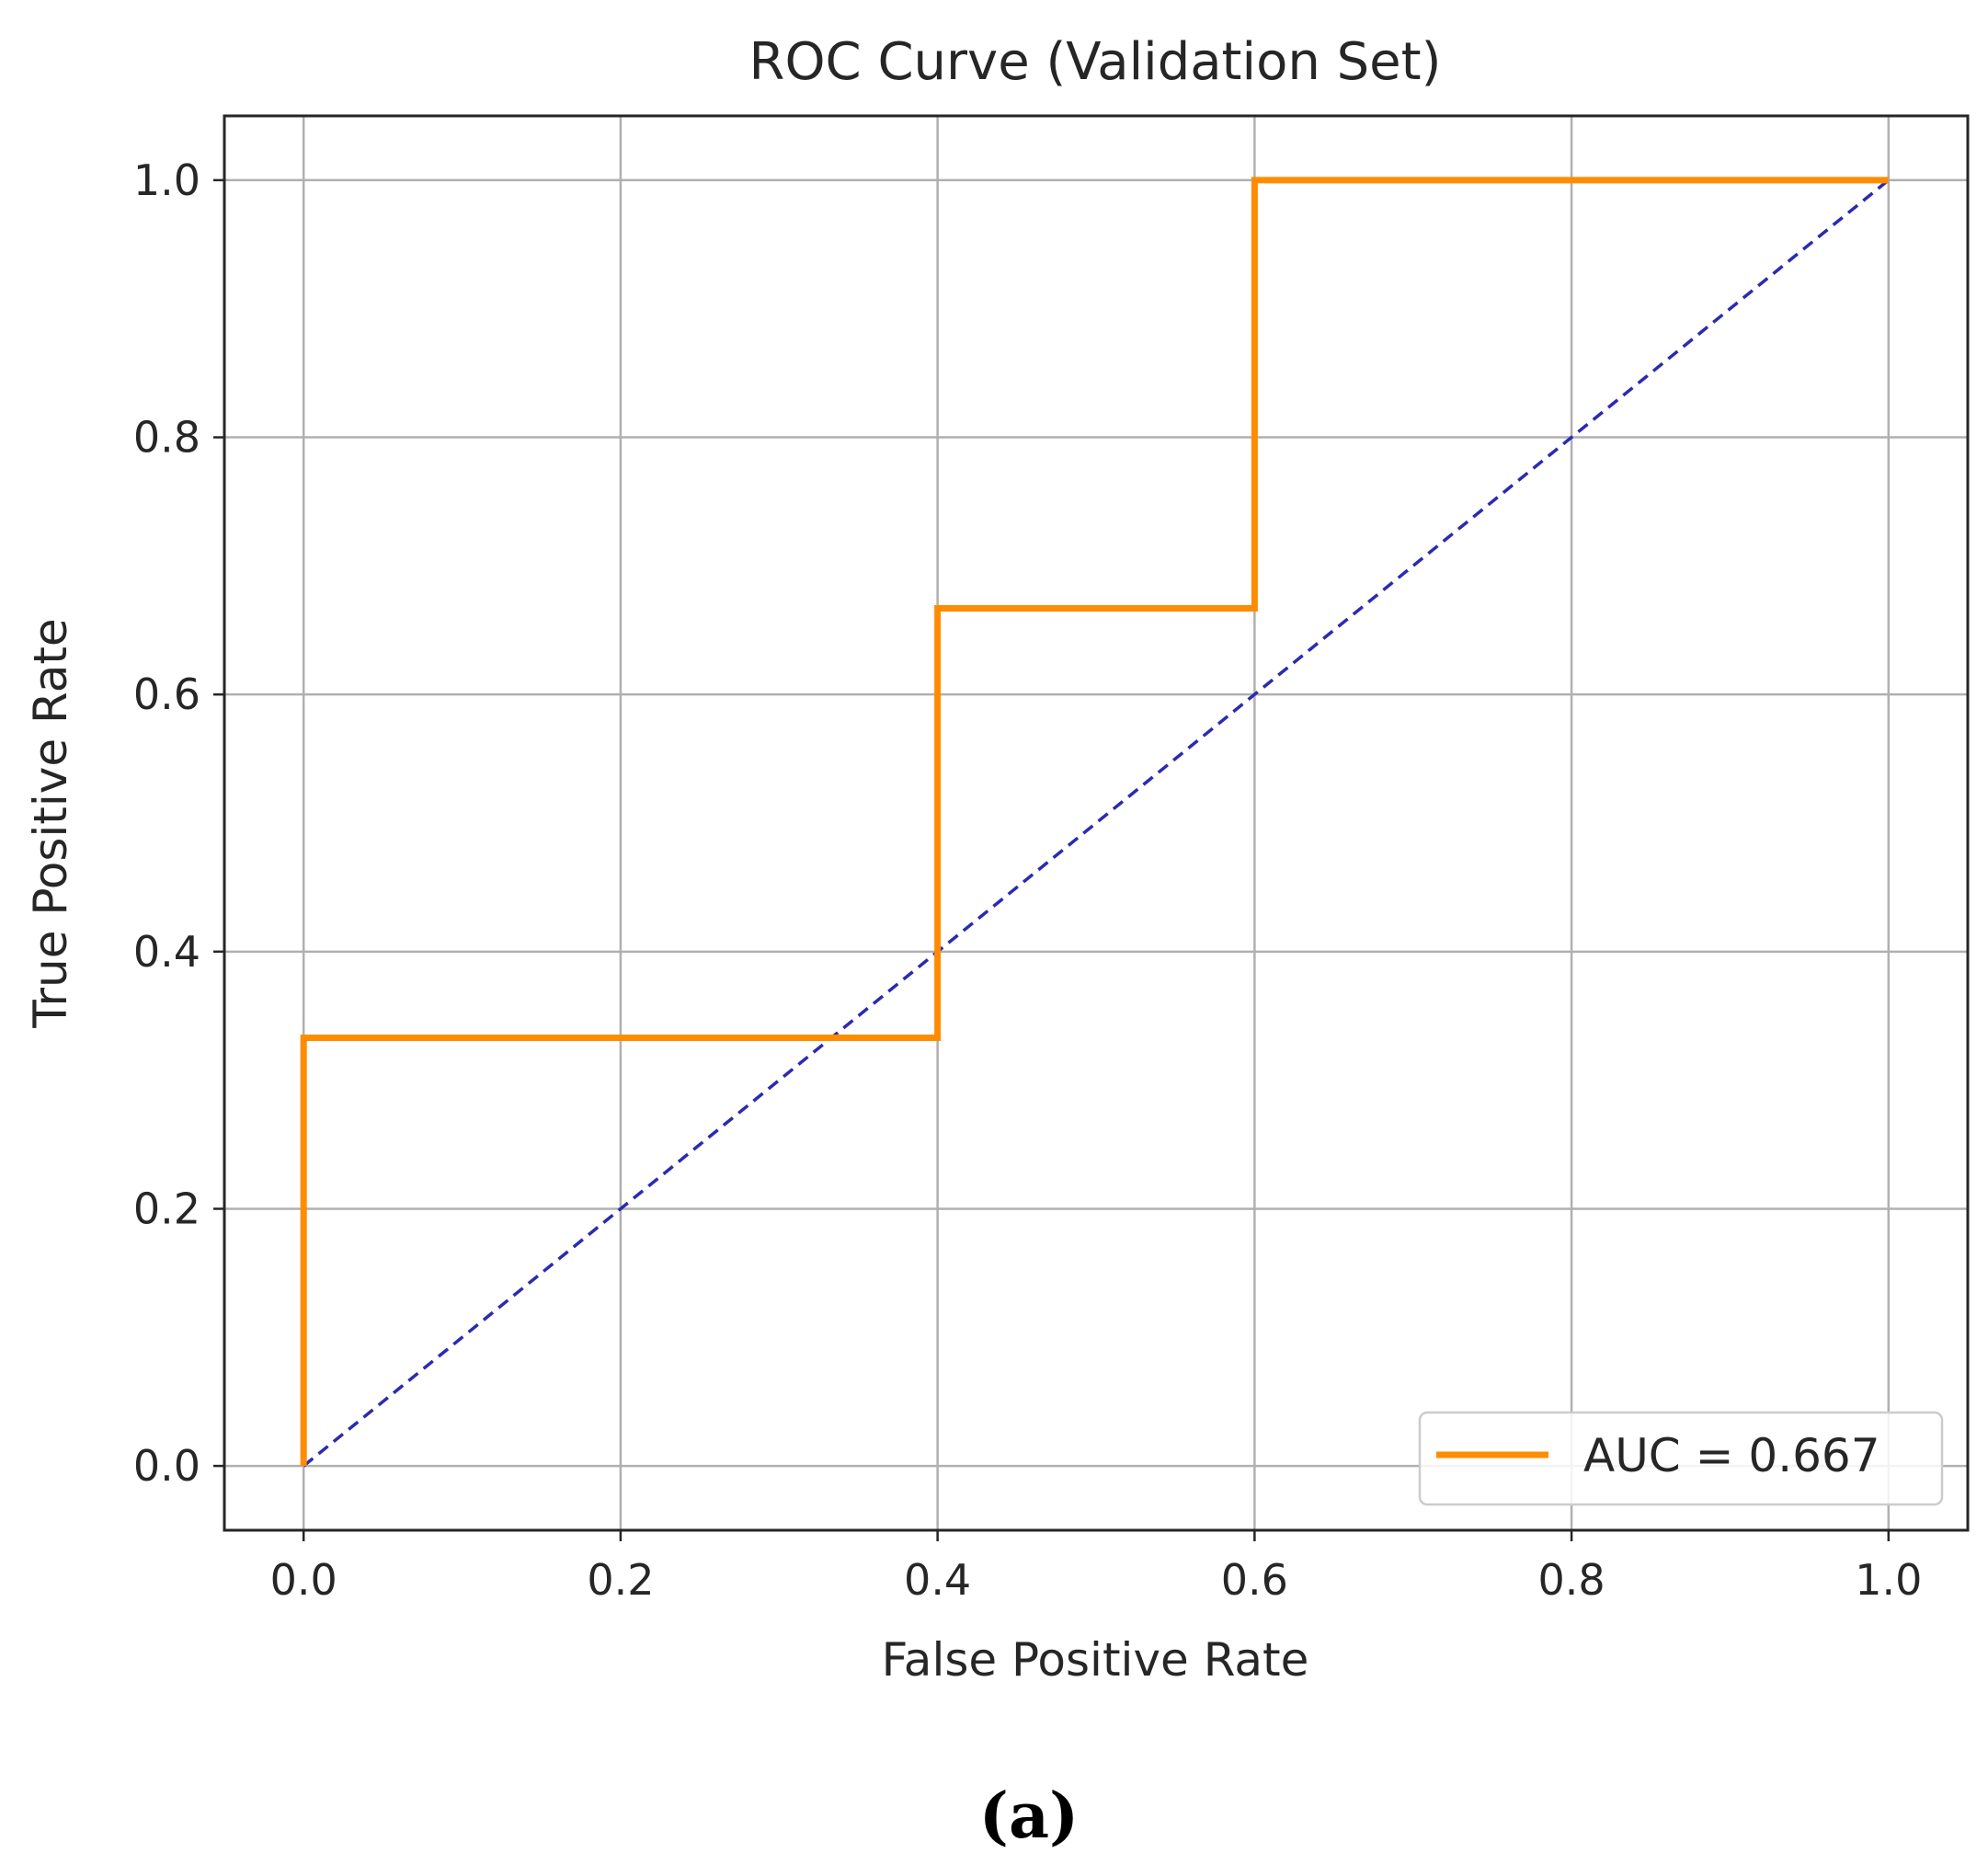  What do you see at coordinates (51, 823) in the screenshot?
I see `y-axis-label: True Positive Rate` at bounding box center [51, 823].